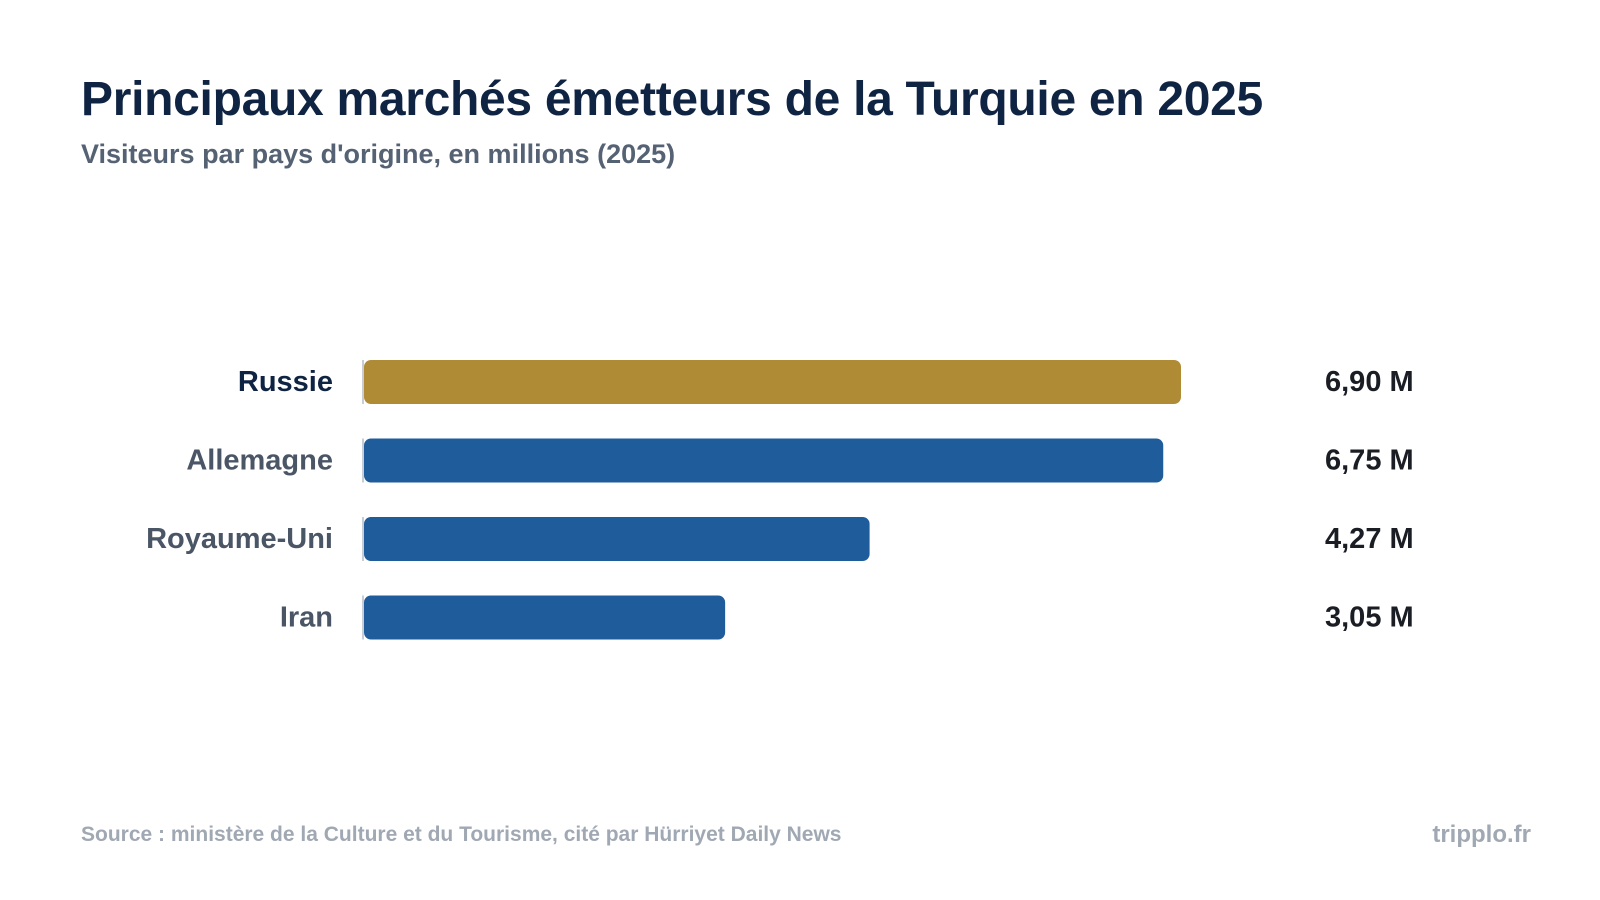  Describe the element at coordinates (1369, 461) in the screenshot. I see `value-label: 6,75 M` at that location.